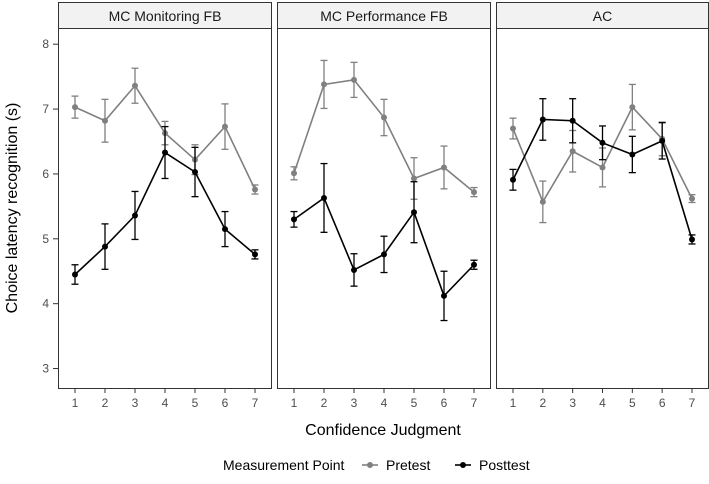 This screenshot has height=484, width=709. I want to click on y-axis-title: Choice latency recognition (s), so click(12, 208).